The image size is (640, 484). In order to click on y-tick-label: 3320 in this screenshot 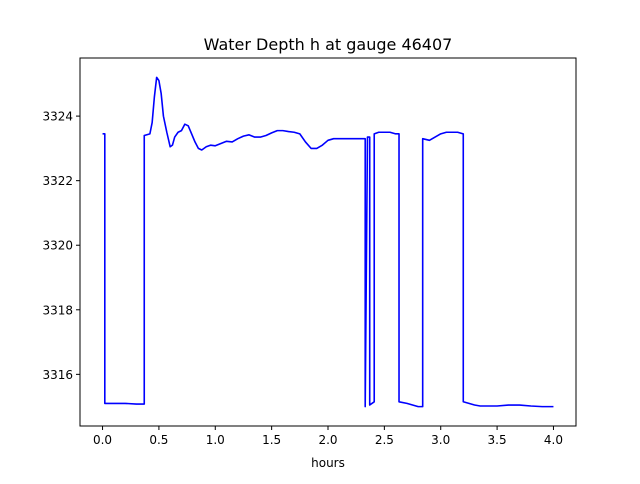, I will do `click(57, 246)`.